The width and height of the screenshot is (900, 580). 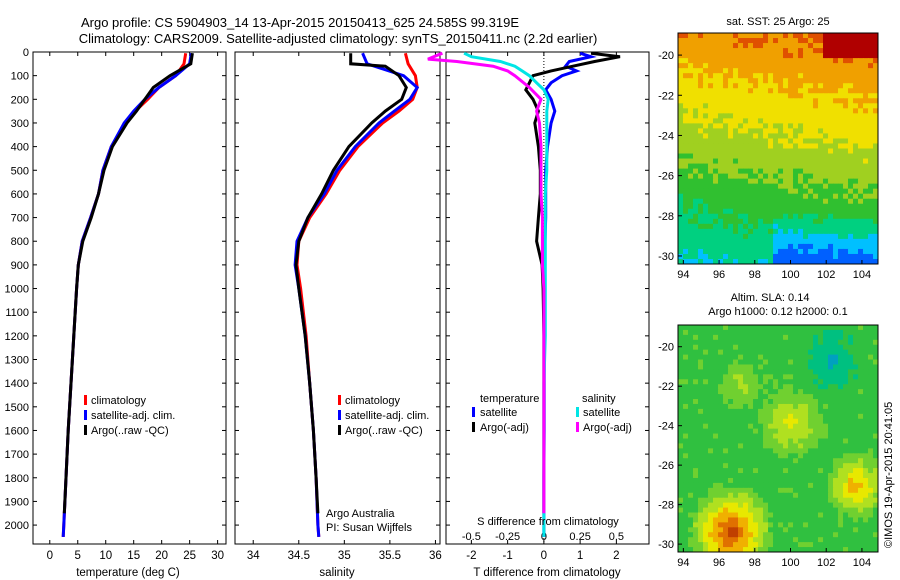 I want to click on legend-header-temperature: temperature, so click(x=509, y=399).